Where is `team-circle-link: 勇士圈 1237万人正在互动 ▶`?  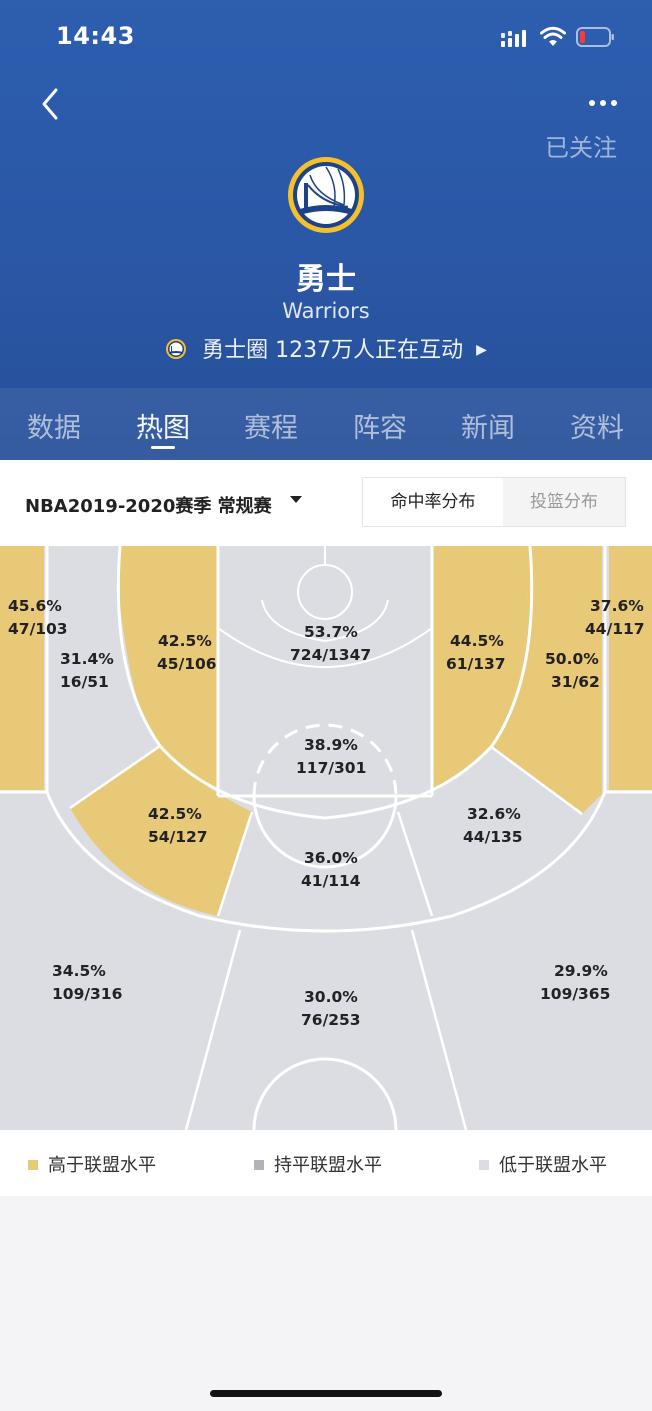 team-circle-link: 勇士圈 1237万人正在互动 ▶ is located at coordinates (326, 348).